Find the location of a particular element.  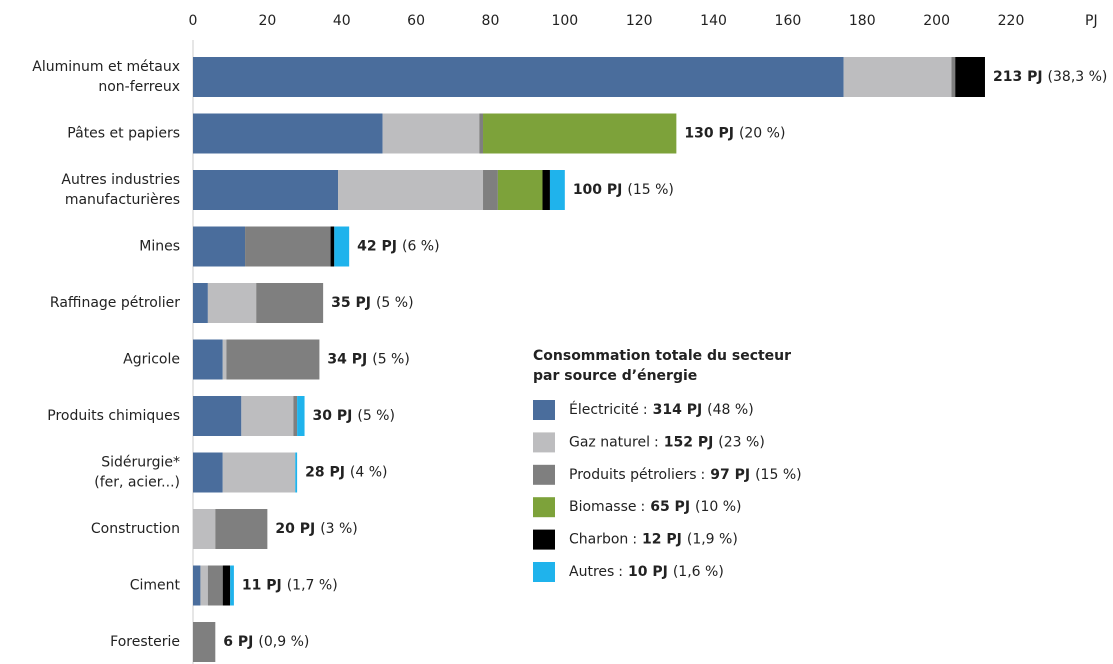

legend-total: 152 PJ is located at coordinates (689, 442).